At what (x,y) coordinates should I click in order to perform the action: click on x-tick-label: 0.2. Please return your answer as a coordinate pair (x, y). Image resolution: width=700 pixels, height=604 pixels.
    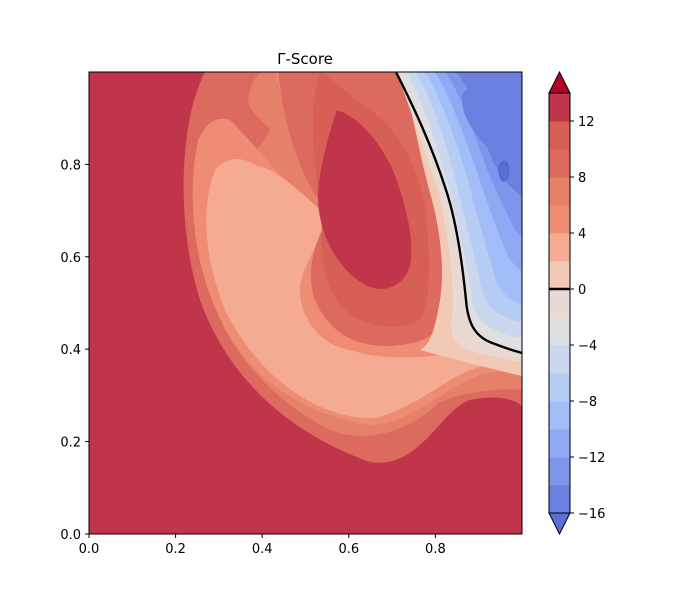
    Looking at the image, I should click on (175, 549).